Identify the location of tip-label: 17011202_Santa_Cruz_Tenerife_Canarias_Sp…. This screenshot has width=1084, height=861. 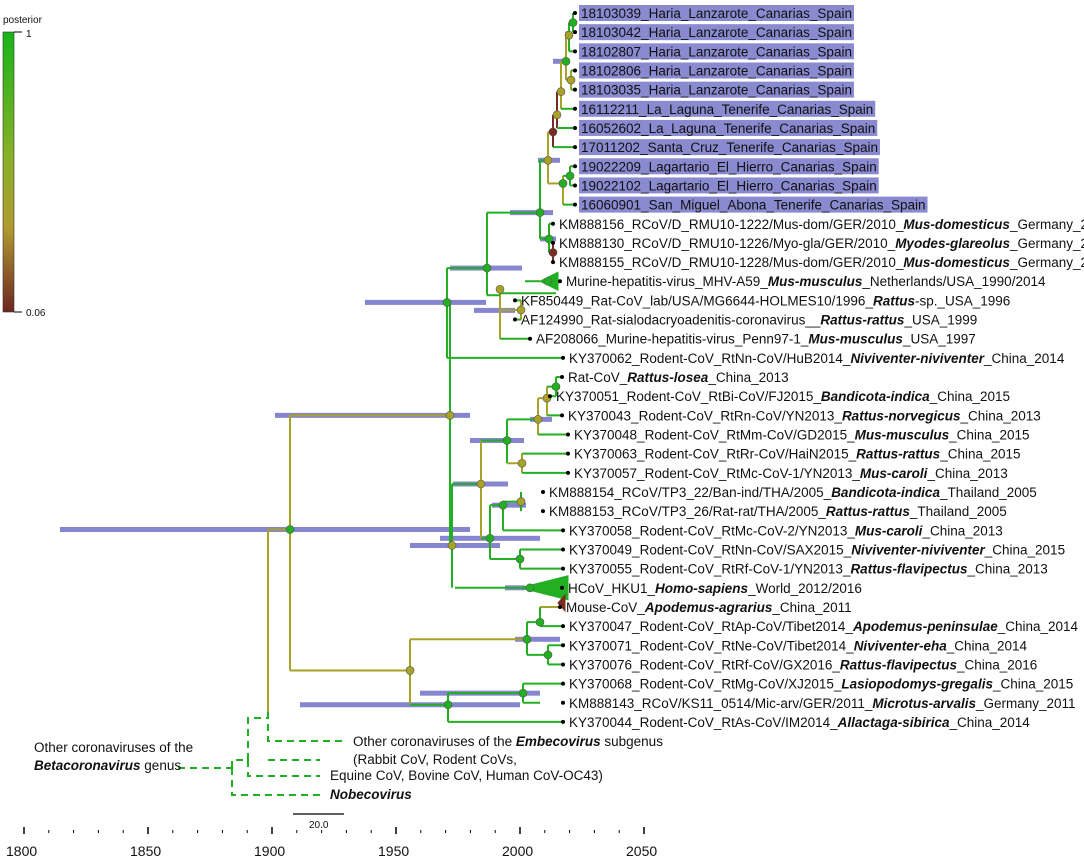
(729, 147).